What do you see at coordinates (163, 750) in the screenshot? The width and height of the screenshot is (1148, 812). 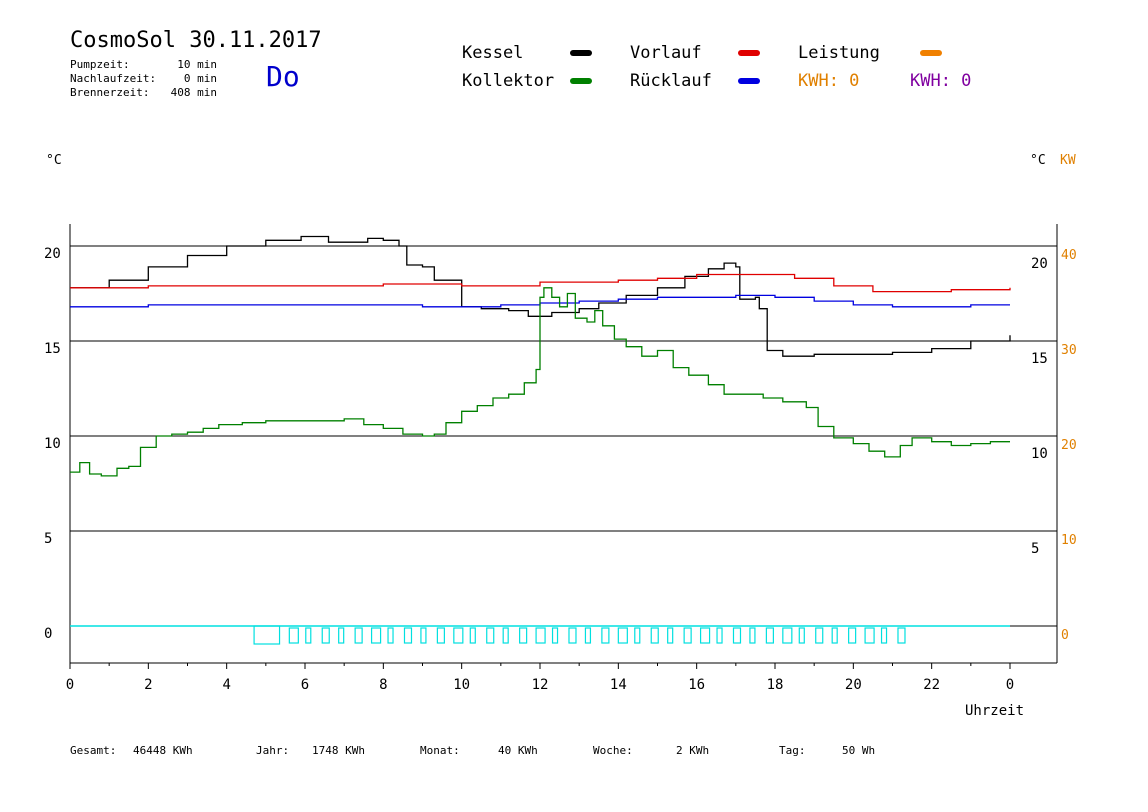 I see `footer-value-gesamt: 46448 KWh` at bounding box center [163, 750].